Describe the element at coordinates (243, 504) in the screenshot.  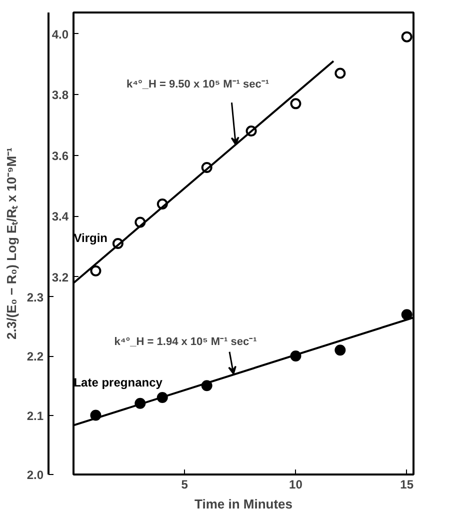
I see `x-axis-title: Time in Minutes` at that location.